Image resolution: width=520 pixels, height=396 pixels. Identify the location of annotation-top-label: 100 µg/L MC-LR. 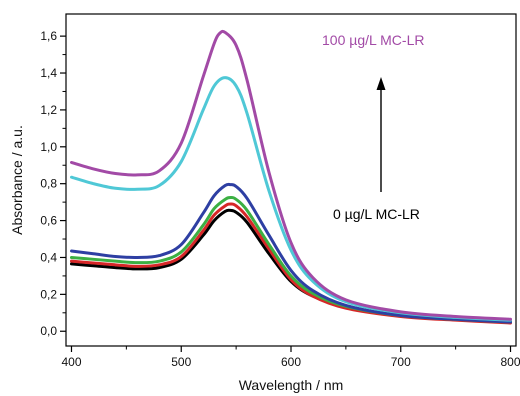
(373, 40).